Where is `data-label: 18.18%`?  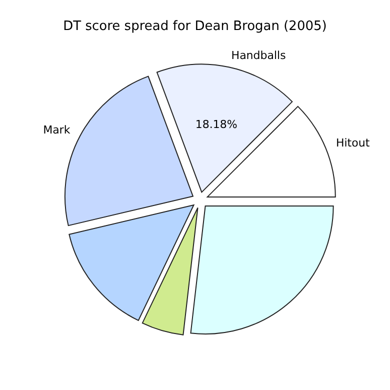
data-label: 18.18% is located at coordinates (216, 124).